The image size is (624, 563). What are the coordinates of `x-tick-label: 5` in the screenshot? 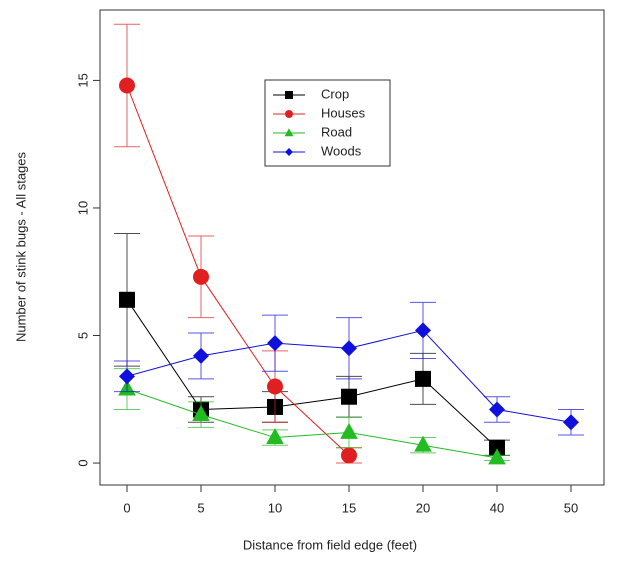 It's located at (200, 507).